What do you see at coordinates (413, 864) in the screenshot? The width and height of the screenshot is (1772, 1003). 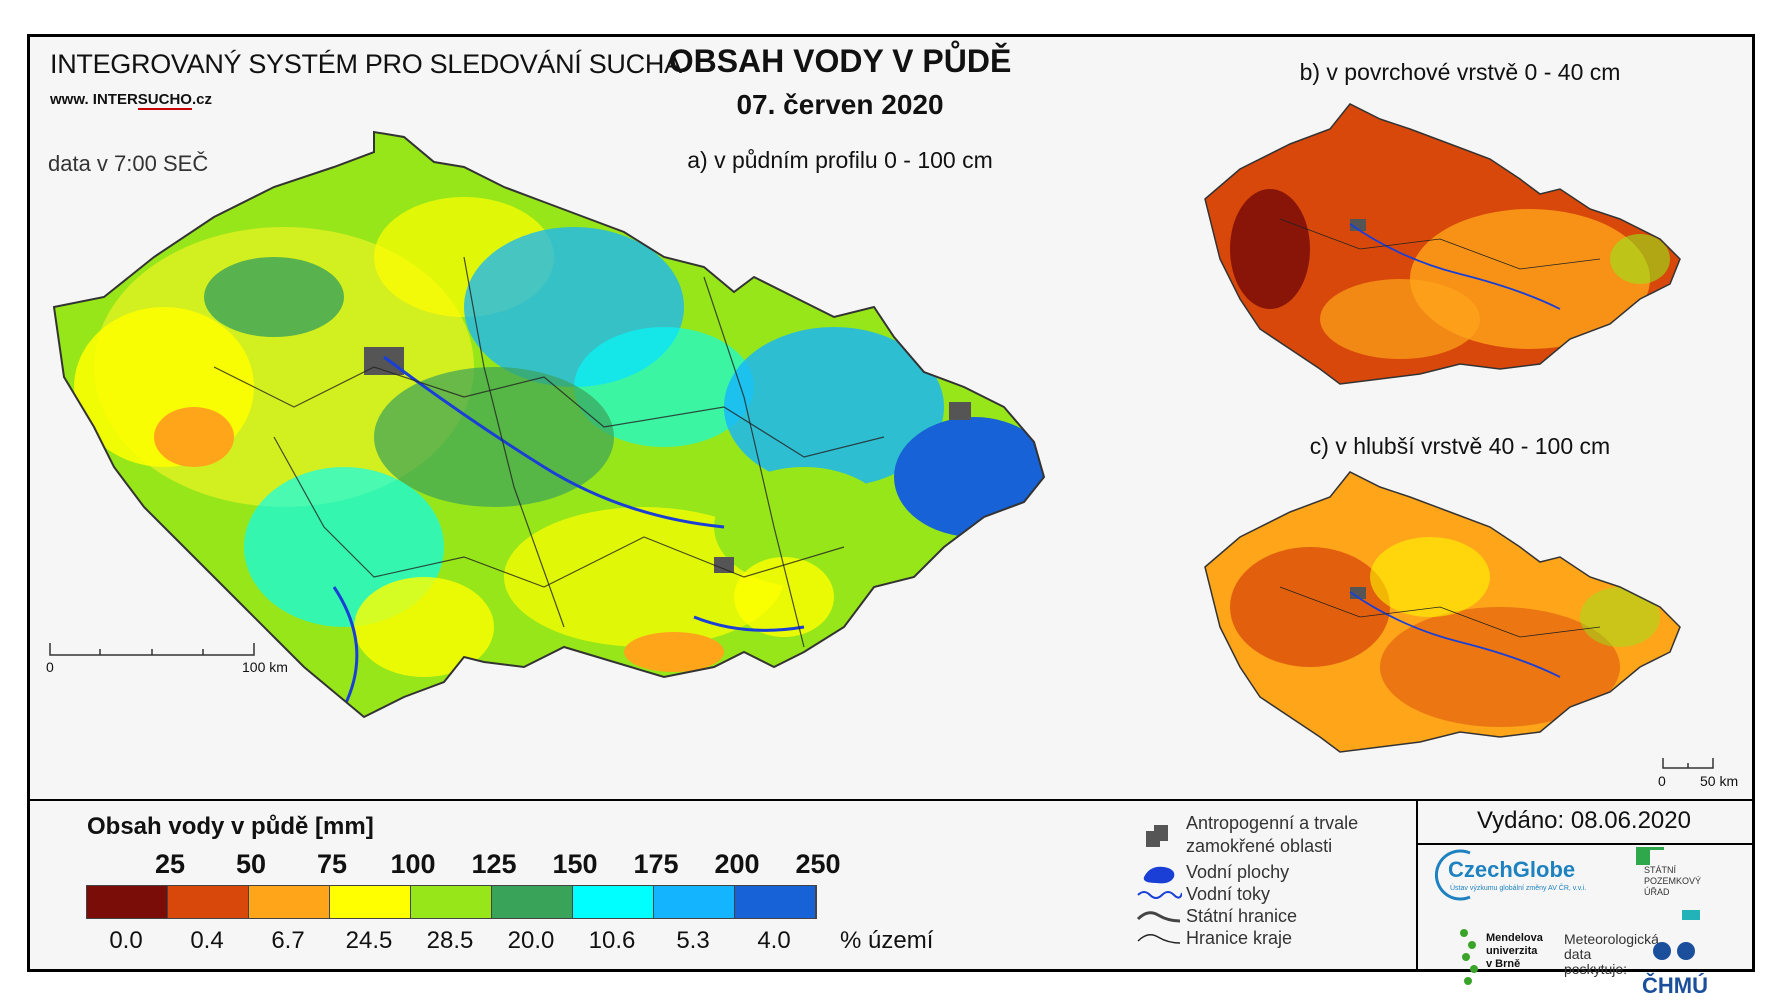 I see `legend-threshold: 100` at bounding box center [413, 864].